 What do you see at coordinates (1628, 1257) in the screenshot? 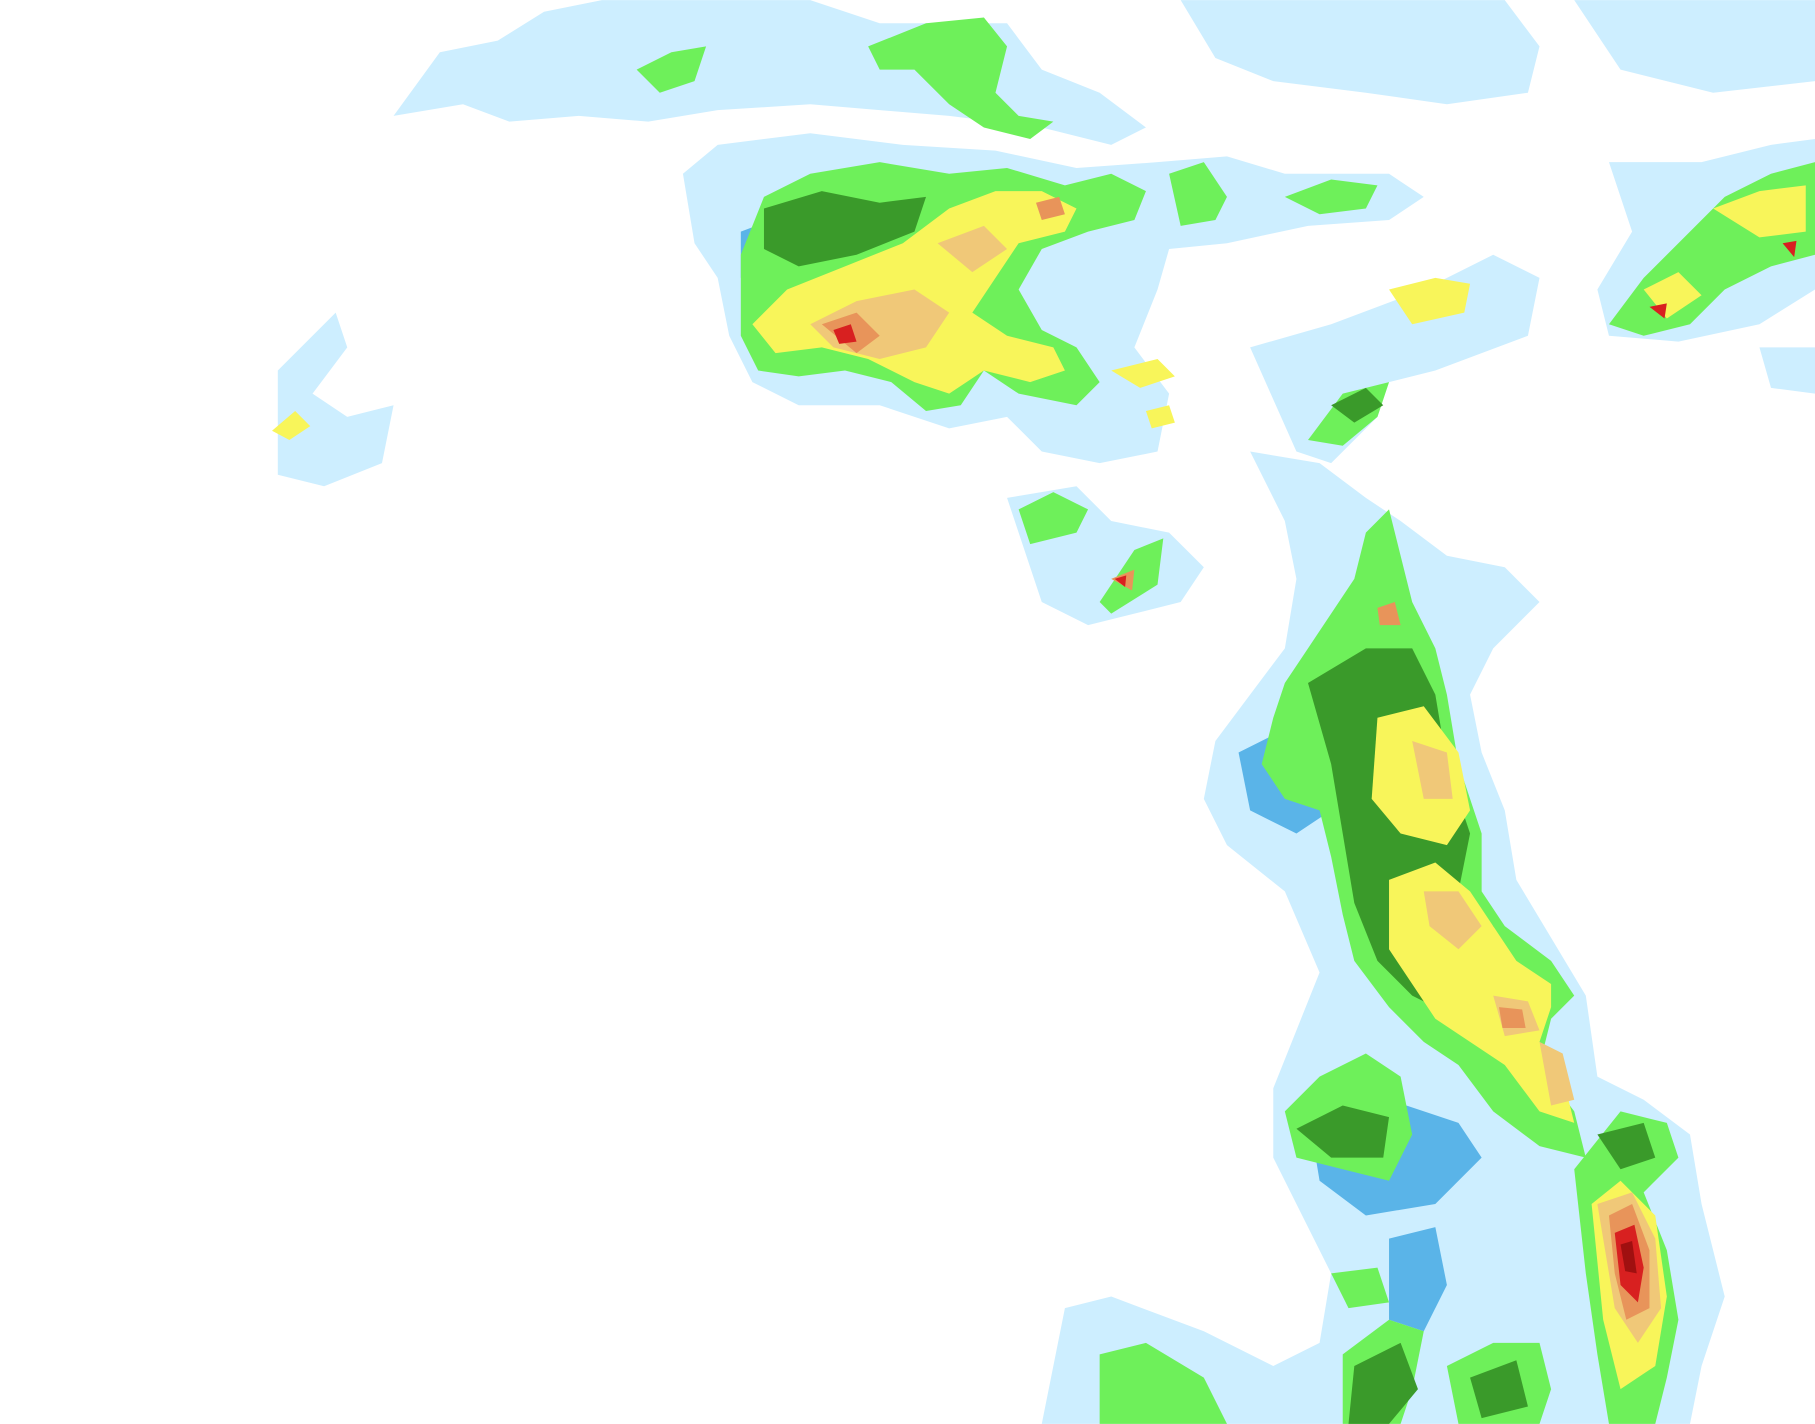
I see `precip-dark-red` at bounding box center [1628, 1257].